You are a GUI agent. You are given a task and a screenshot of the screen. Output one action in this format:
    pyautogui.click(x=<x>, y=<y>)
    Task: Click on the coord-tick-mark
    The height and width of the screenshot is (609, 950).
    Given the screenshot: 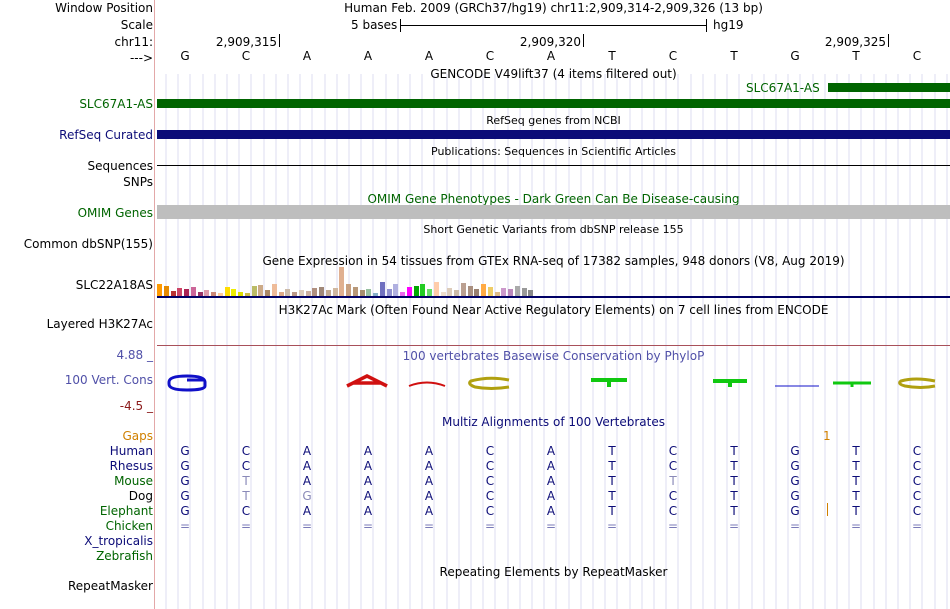 What is the action you would take?
    pyautogui.click(x=279, y=40)
    